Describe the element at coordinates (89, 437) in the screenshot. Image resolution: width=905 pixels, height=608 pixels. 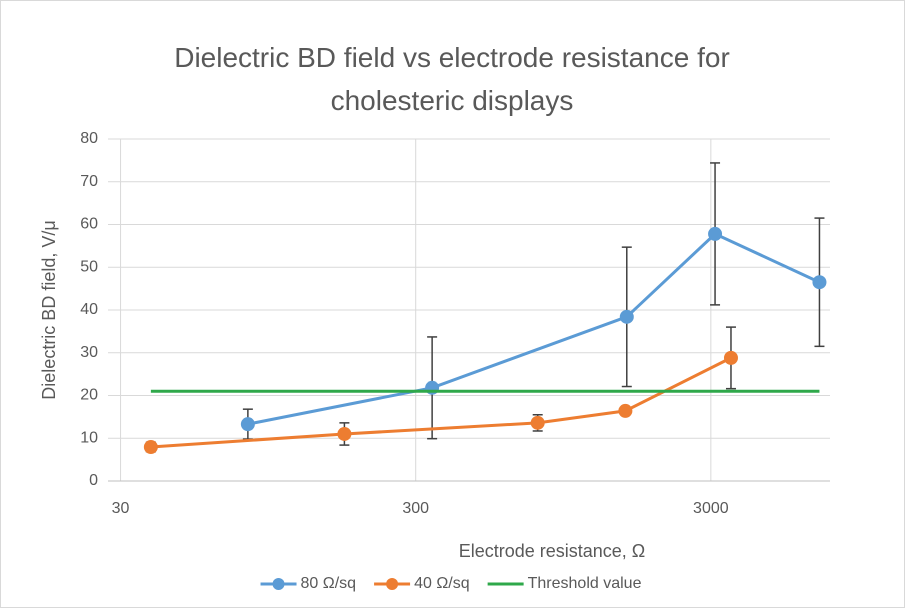
I see `y-tick-label: 10` at that location.